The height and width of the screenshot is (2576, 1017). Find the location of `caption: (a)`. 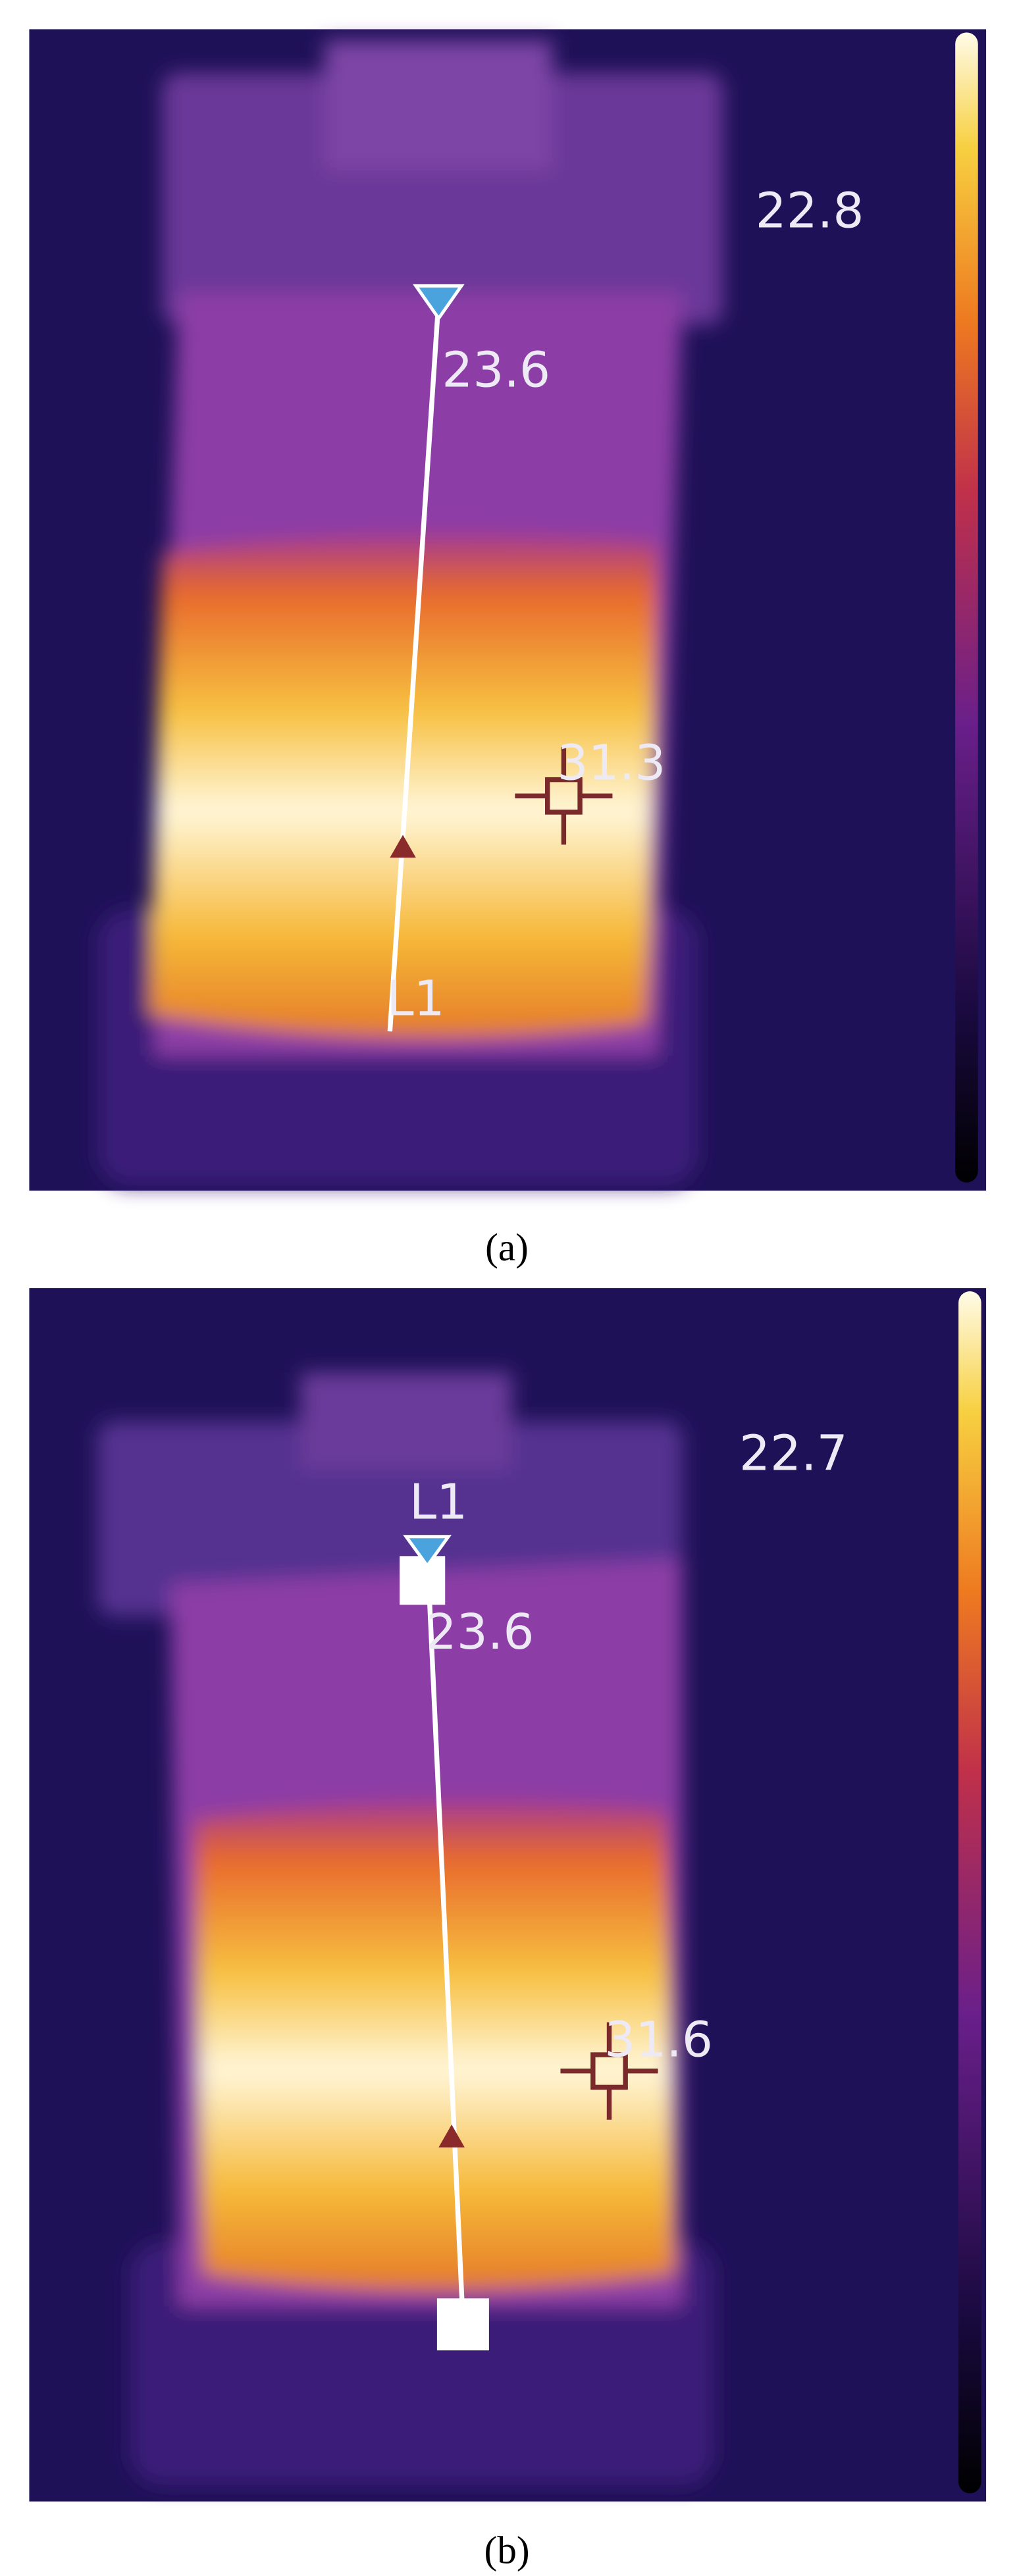

caption: (a) is located at coordinates (507, 1247).